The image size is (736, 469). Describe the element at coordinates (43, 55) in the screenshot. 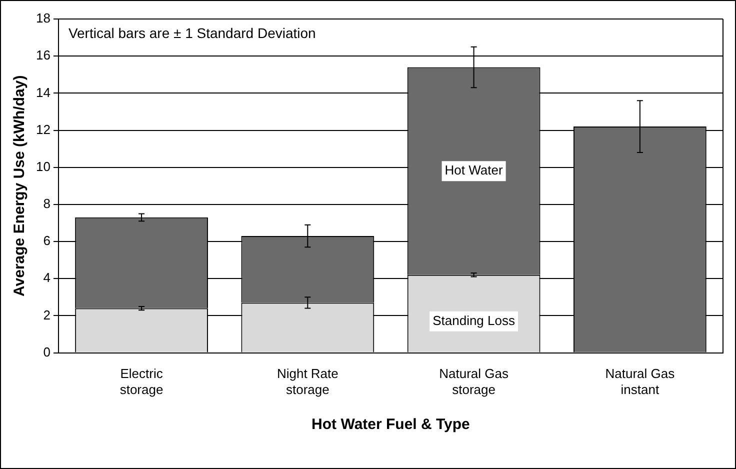

I see `y-tick-label: 16` at that location.